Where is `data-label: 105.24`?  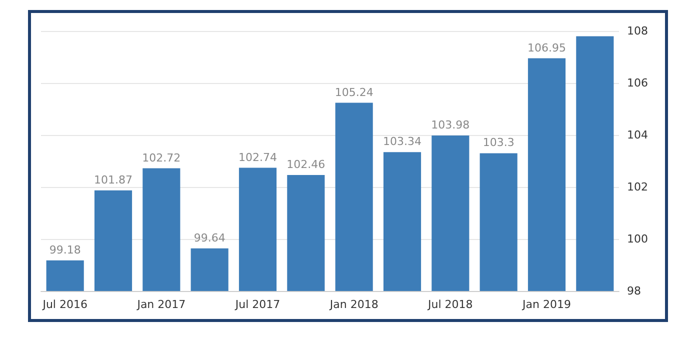
data-label: 105.24 is located at coordinates (354, 92).